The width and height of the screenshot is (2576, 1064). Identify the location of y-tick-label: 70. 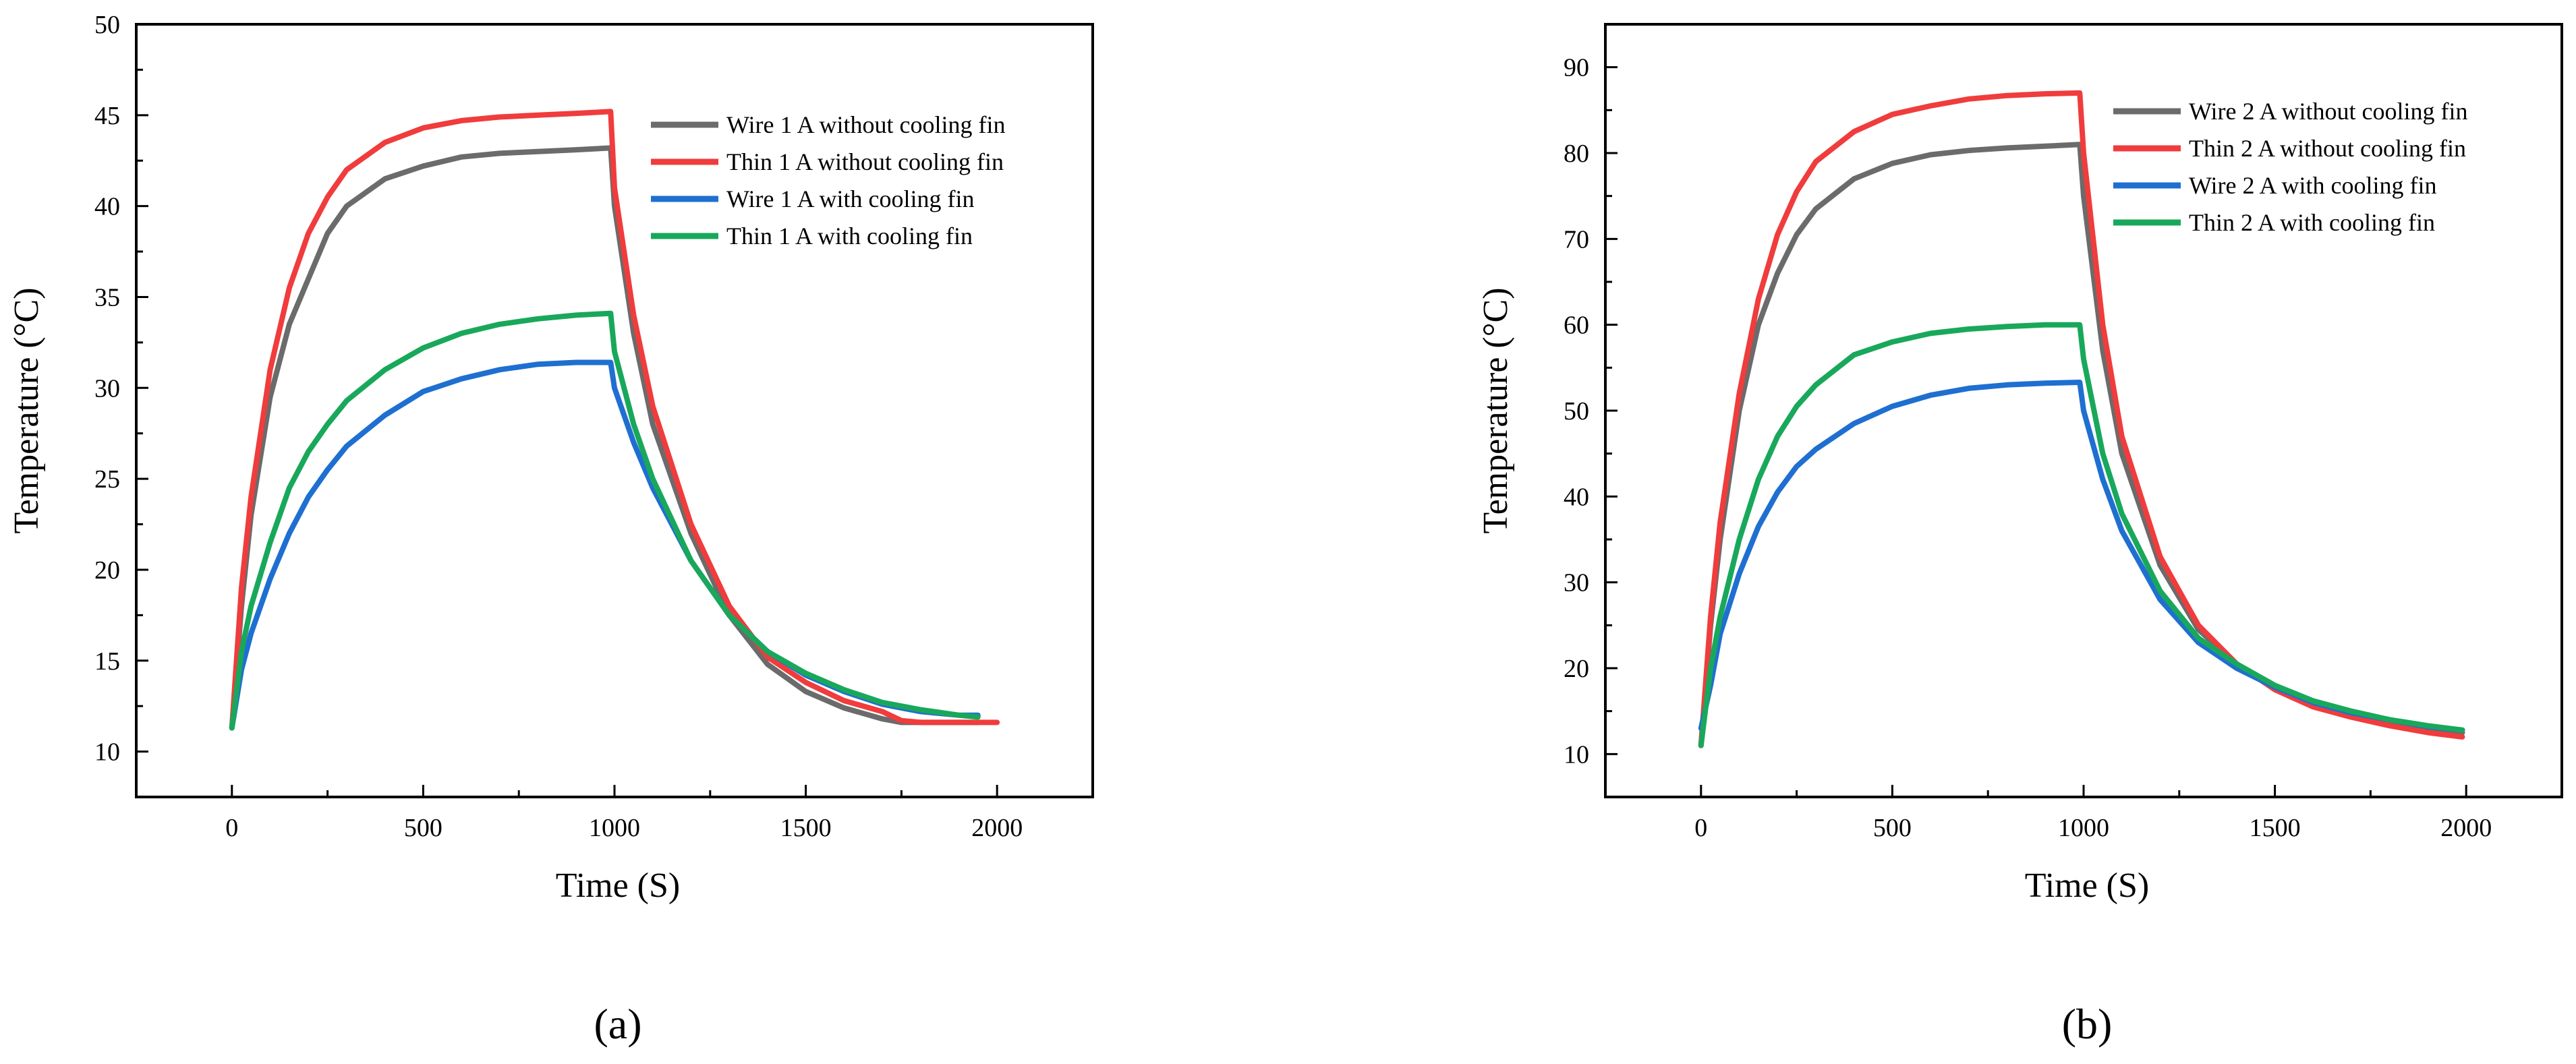
(1576, 239).